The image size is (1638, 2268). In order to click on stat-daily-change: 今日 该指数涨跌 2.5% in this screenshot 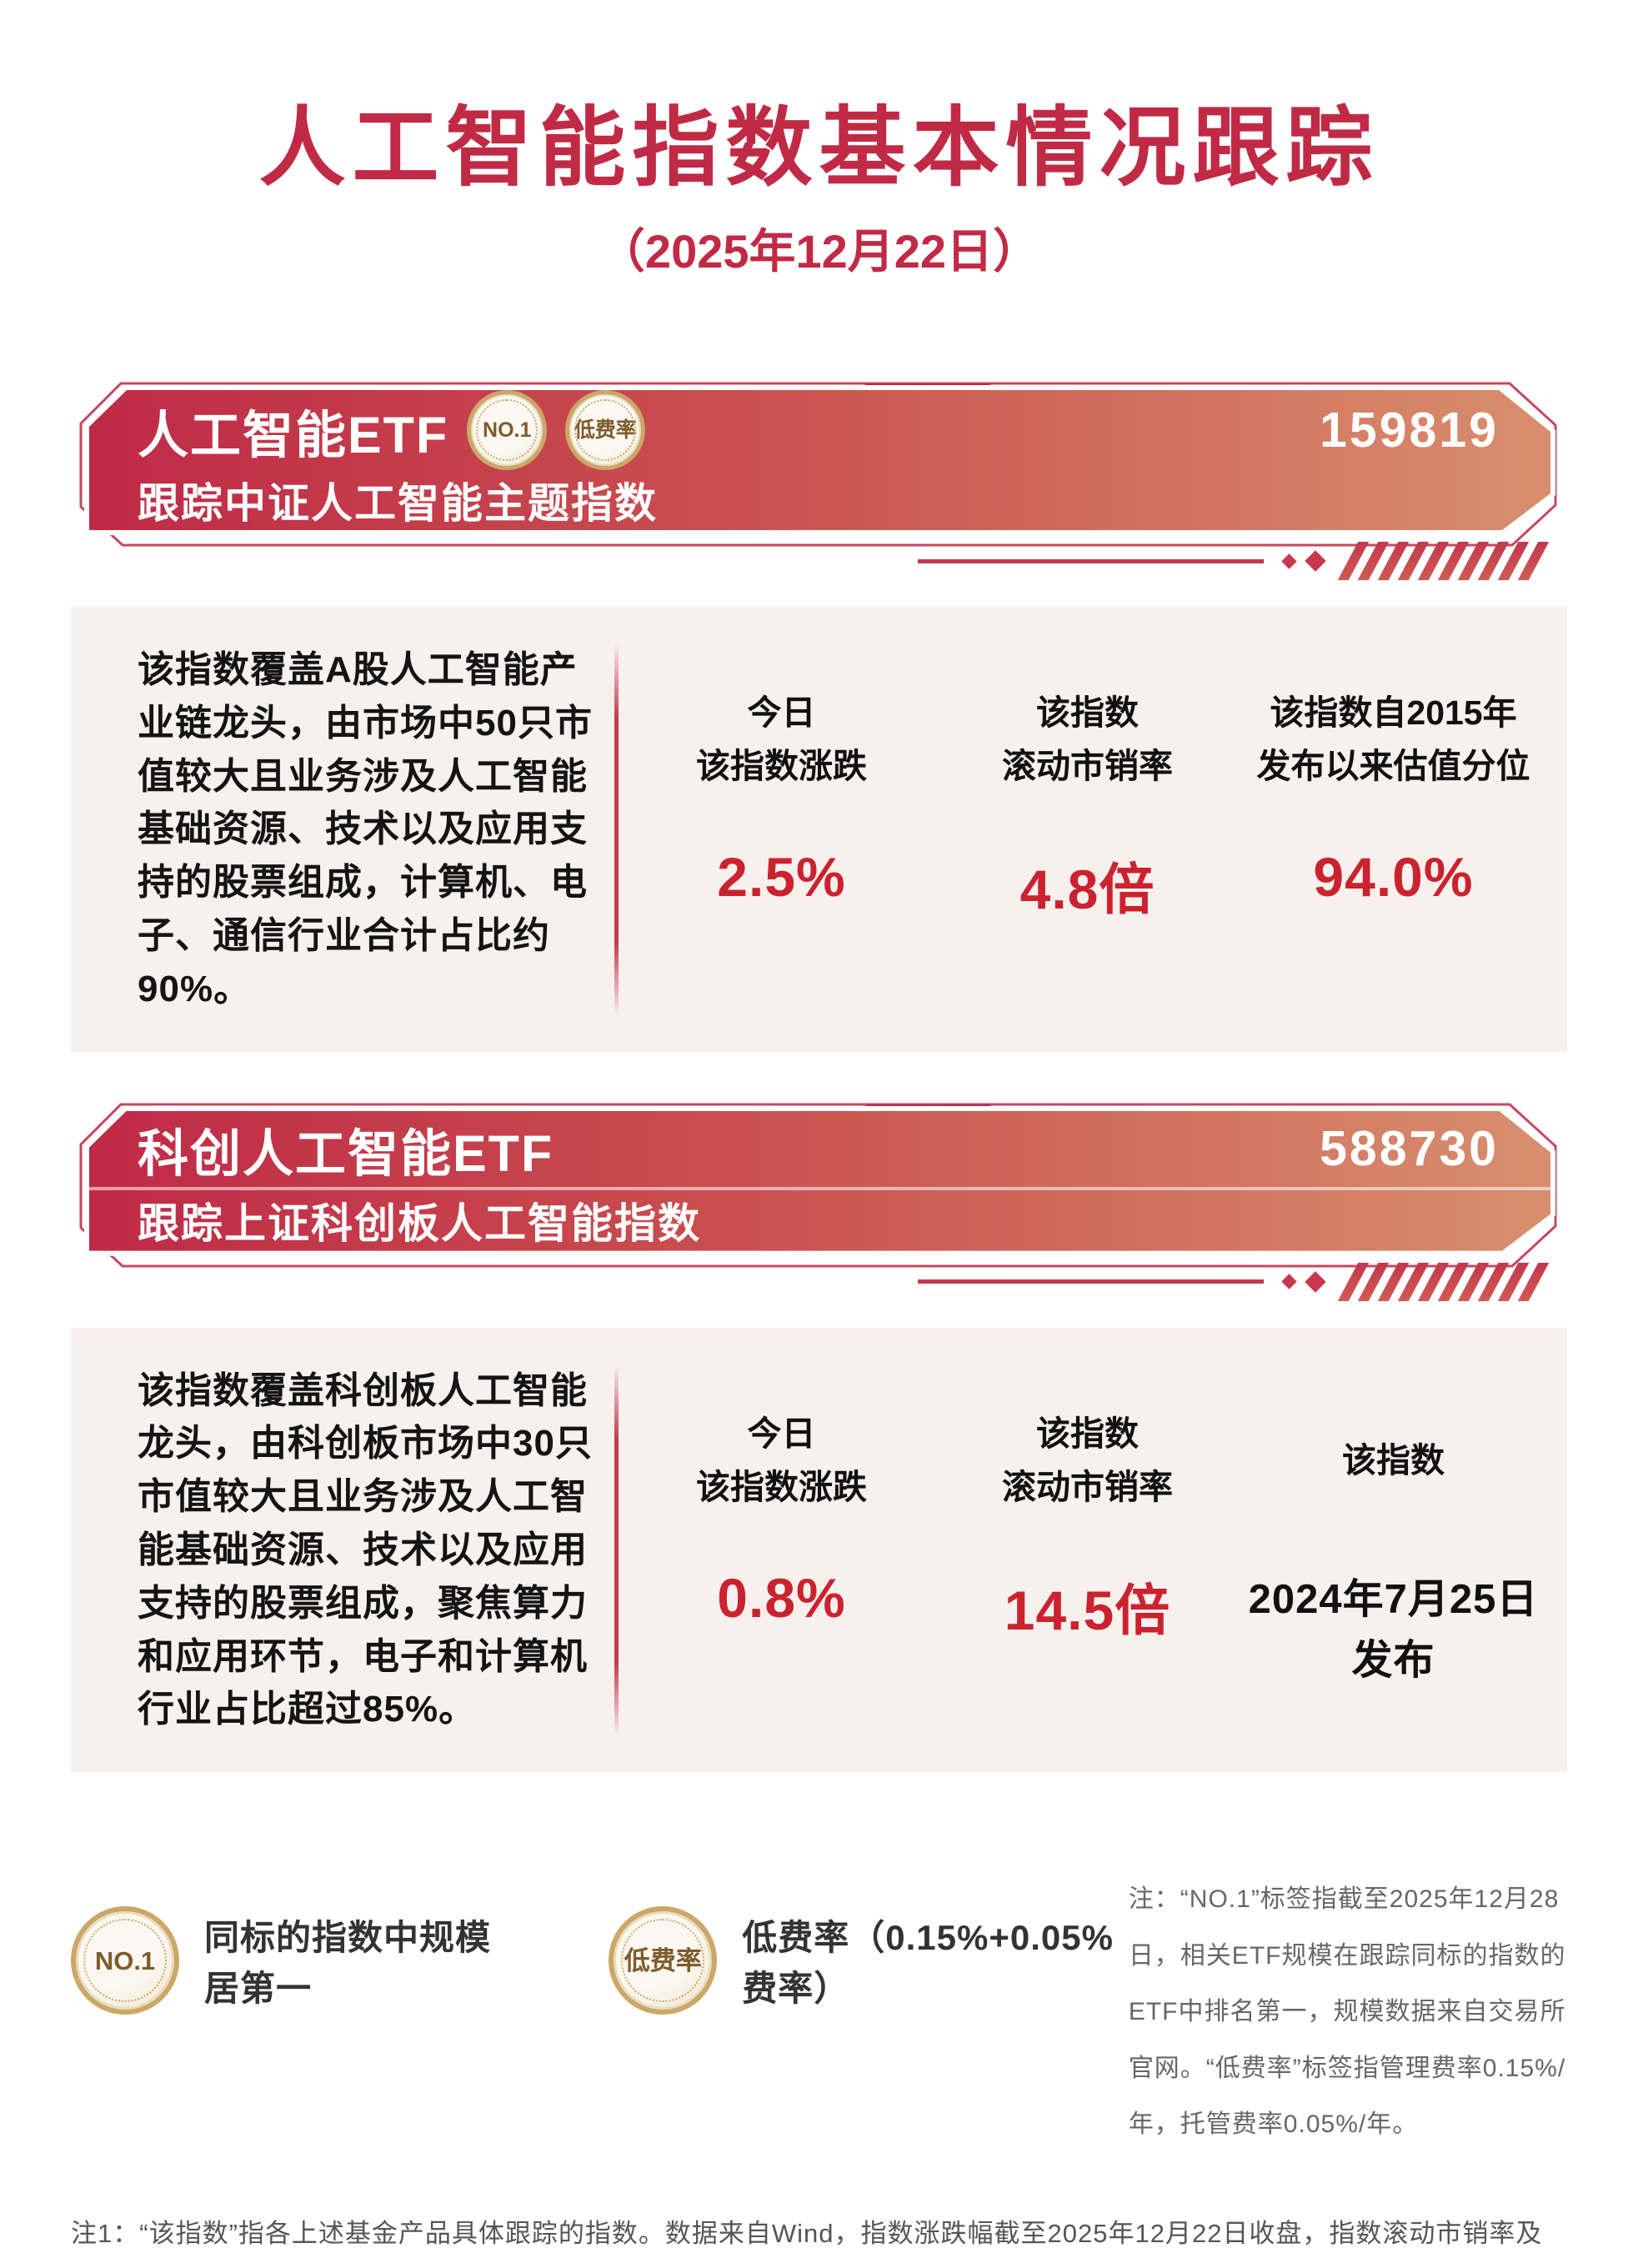, I will do `click(781, 850)`.